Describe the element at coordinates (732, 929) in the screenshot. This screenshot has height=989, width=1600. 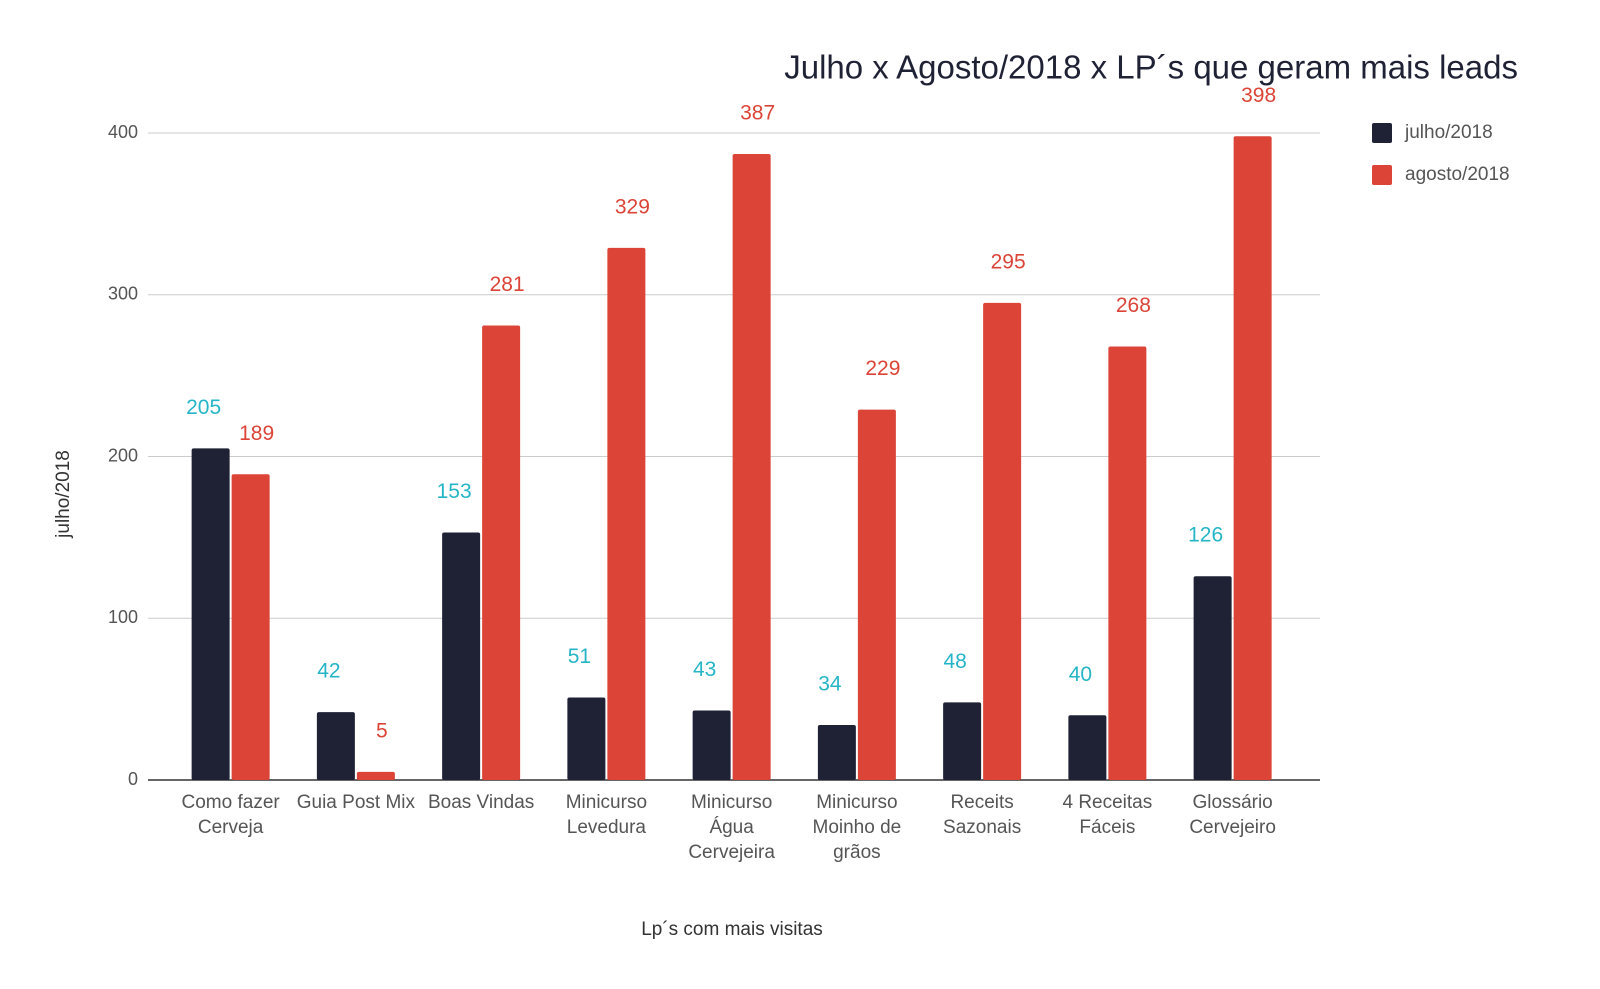
I see `x-axis-label: Lp´s com mais visitas` at that location.